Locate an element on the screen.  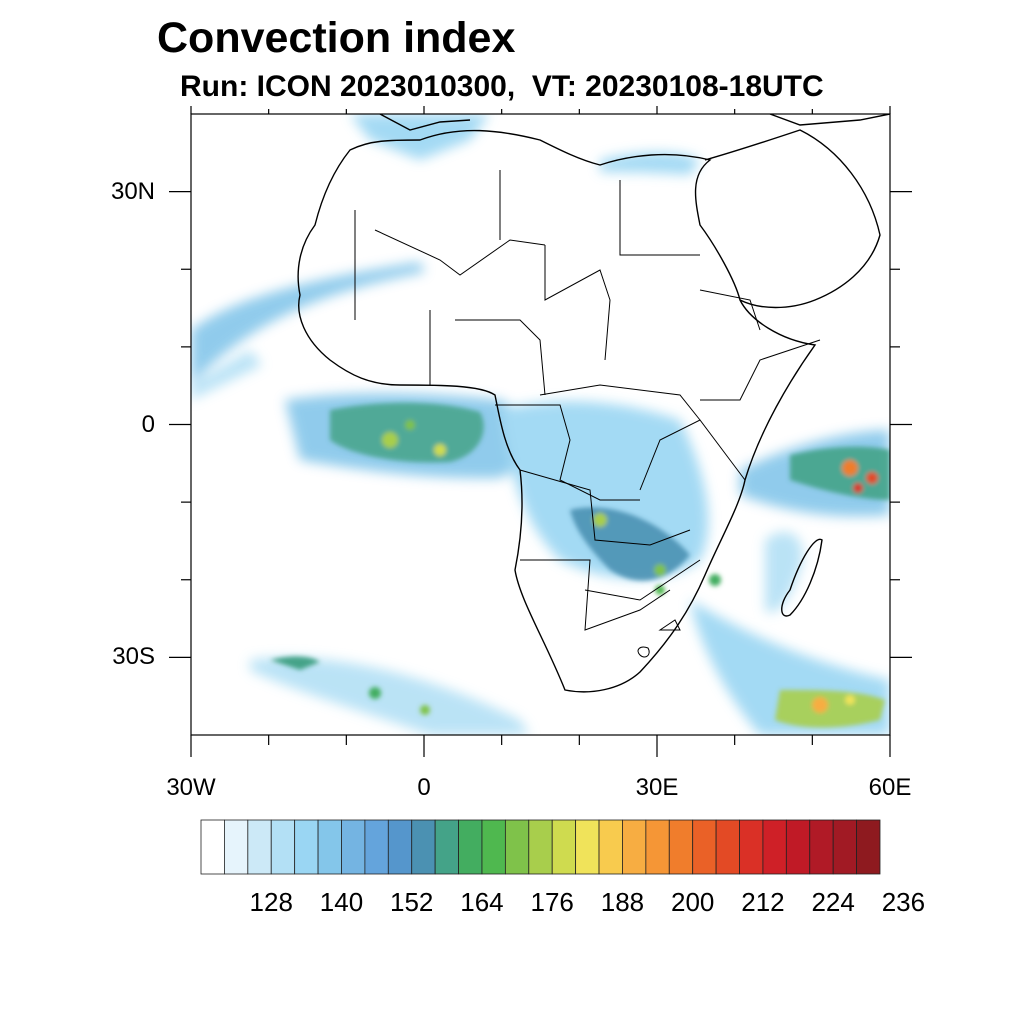
field-mediterranean is located at coordinates (420, 137).